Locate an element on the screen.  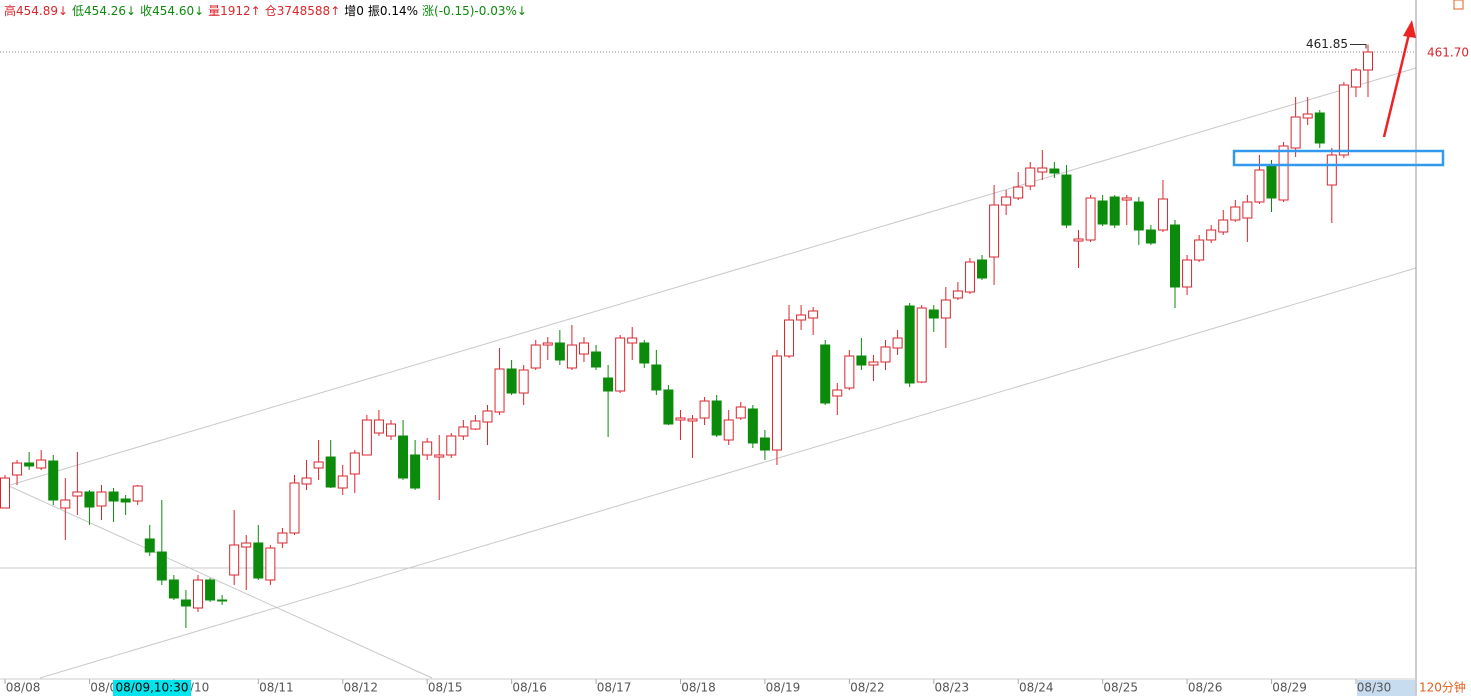
cursor-label-bg is located at coordinates (152, 688).